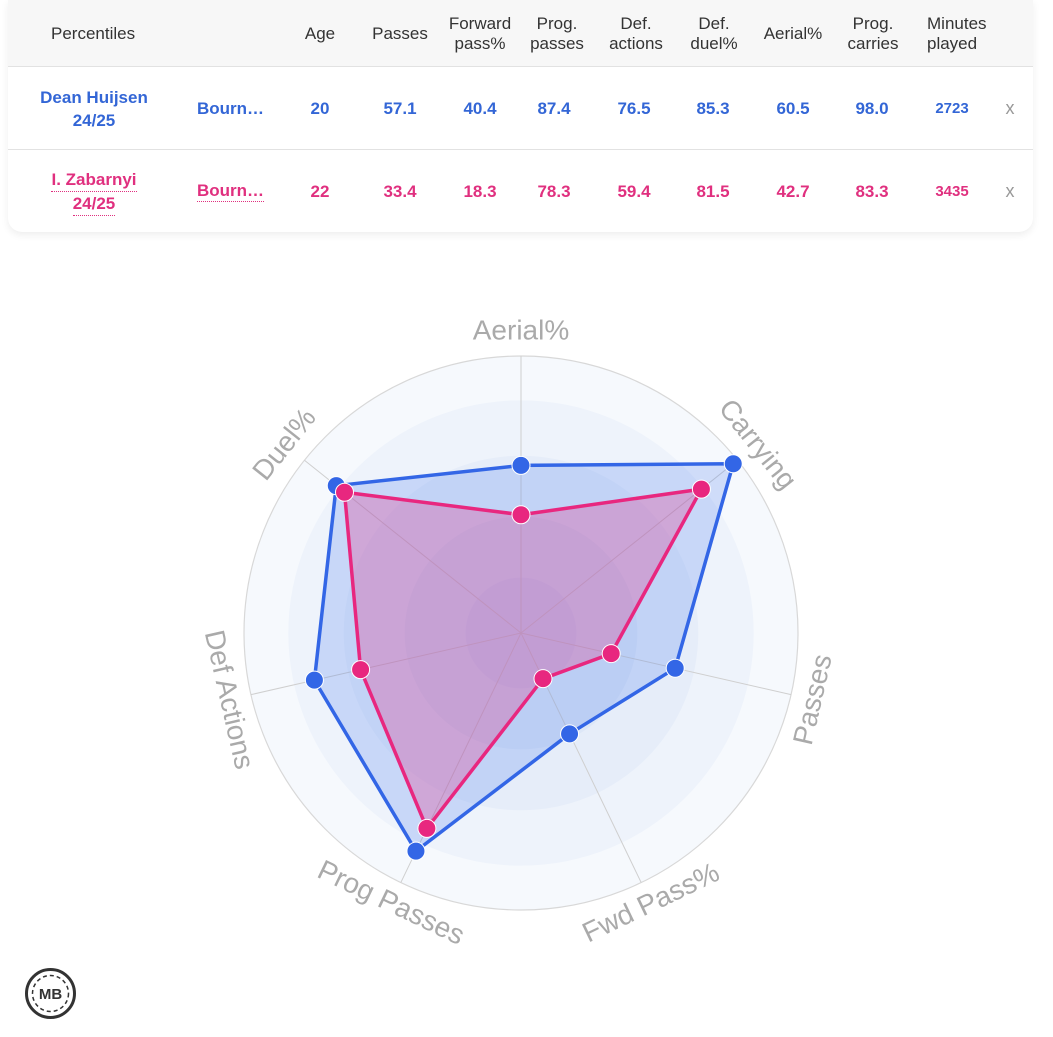 The image size is (1053, 1037). Describe the element at coordinates (952, 108) in the screenshot. I see `minutes-value: 2723` at that location.